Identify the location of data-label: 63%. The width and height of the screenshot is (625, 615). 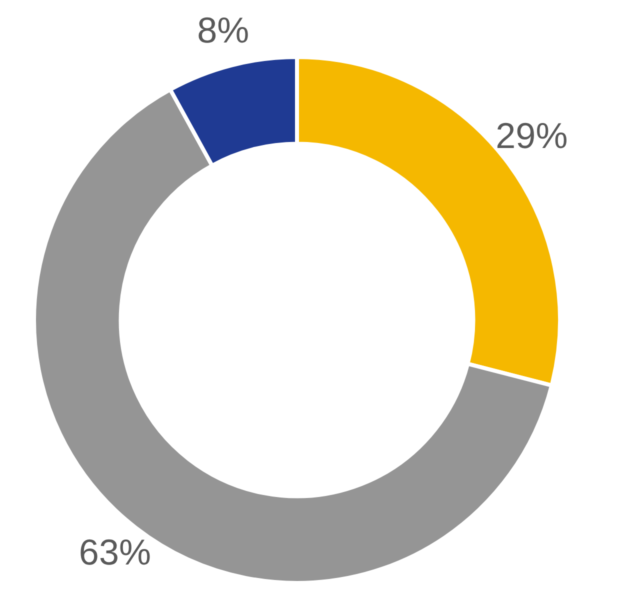
(114, 552).